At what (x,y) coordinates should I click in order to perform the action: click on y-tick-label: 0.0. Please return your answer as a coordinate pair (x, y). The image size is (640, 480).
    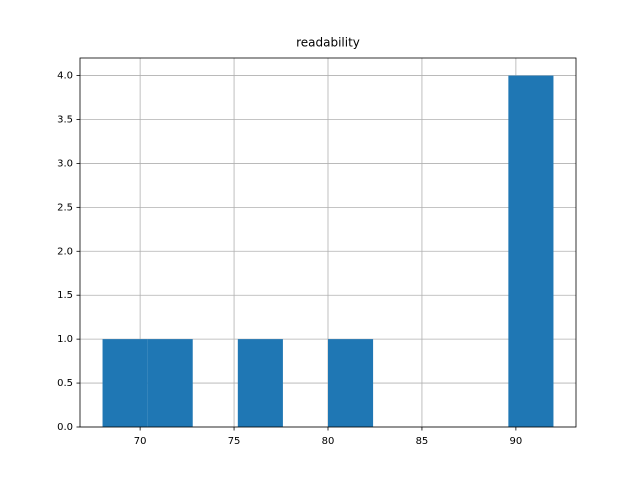
    Looking at the image, I should click on (65, 427).